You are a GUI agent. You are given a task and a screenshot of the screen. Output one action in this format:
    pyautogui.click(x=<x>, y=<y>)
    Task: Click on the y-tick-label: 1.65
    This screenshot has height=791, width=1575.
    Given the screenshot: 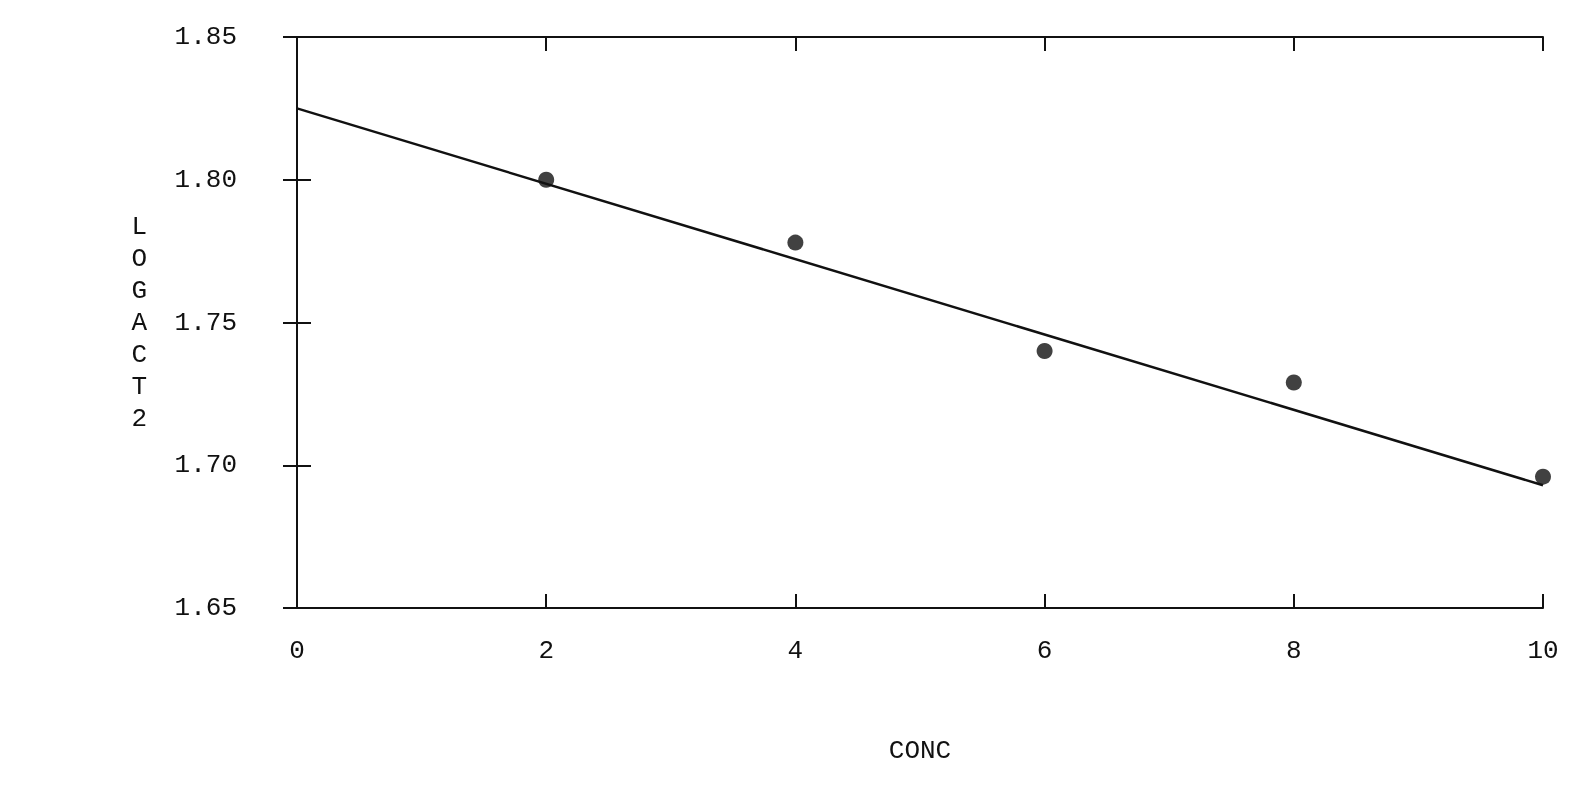 What is the action you would take?
    pyautogui.click(x=205, y=608)
    